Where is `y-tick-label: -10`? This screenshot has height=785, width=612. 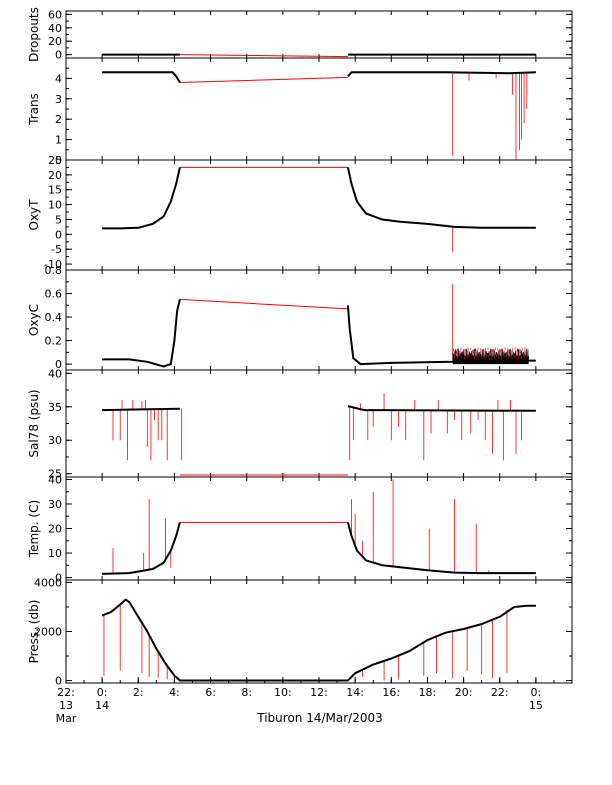
y-tick-label: -10 is located at coordinates (53, 264).